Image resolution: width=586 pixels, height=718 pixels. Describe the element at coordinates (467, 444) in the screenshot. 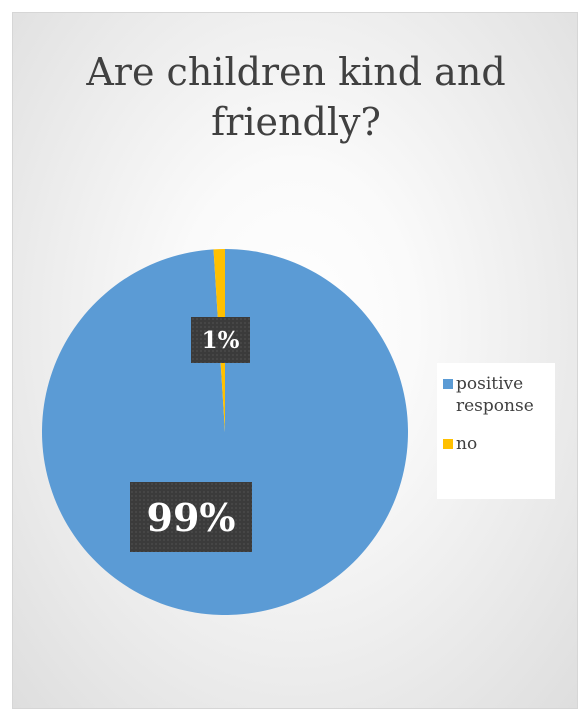

I see `legend-label-no: no` at that location.